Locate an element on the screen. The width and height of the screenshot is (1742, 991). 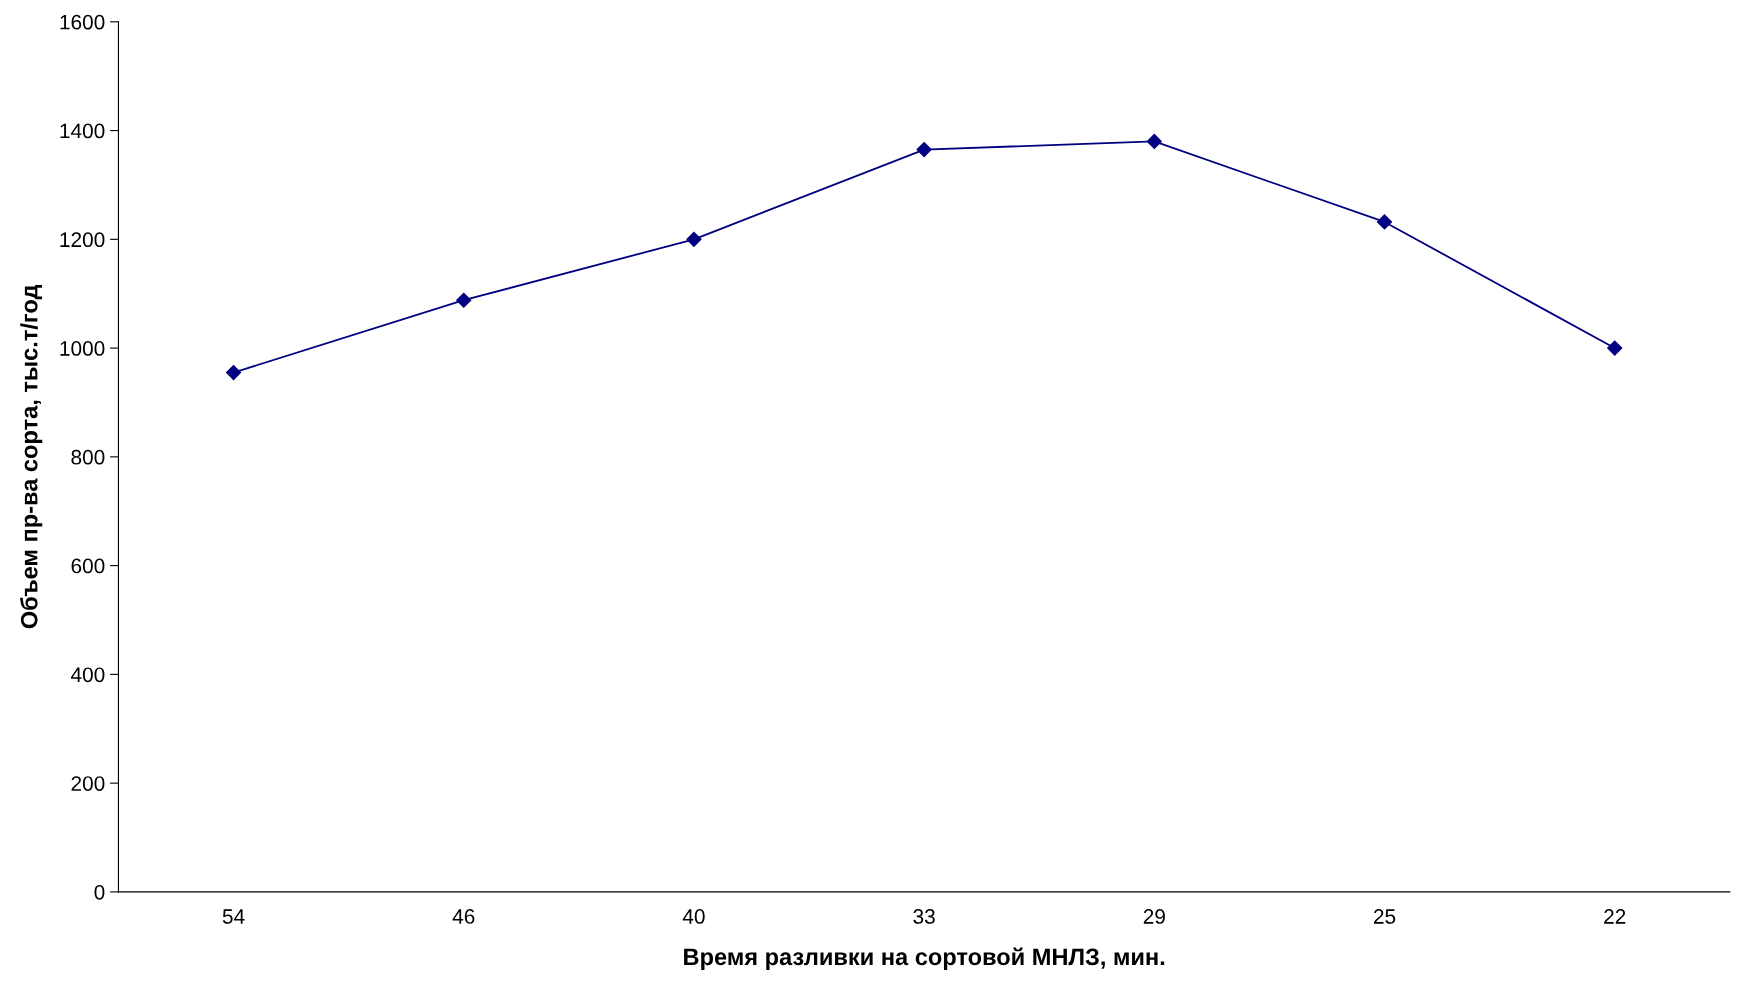
y-tick-label: 400 is located at coordinates (87, 675).